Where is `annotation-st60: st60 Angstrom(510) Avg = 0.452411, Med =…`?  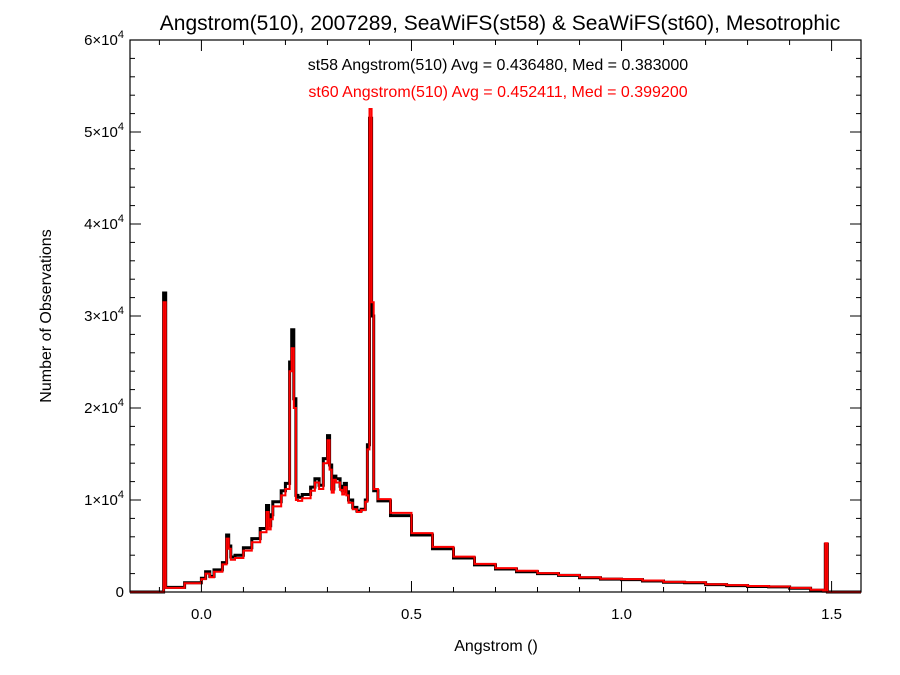 annotation-st60: st60 Angstrom(510) Avg = 0.452411, Med =… is located at coordinates (497, 92).